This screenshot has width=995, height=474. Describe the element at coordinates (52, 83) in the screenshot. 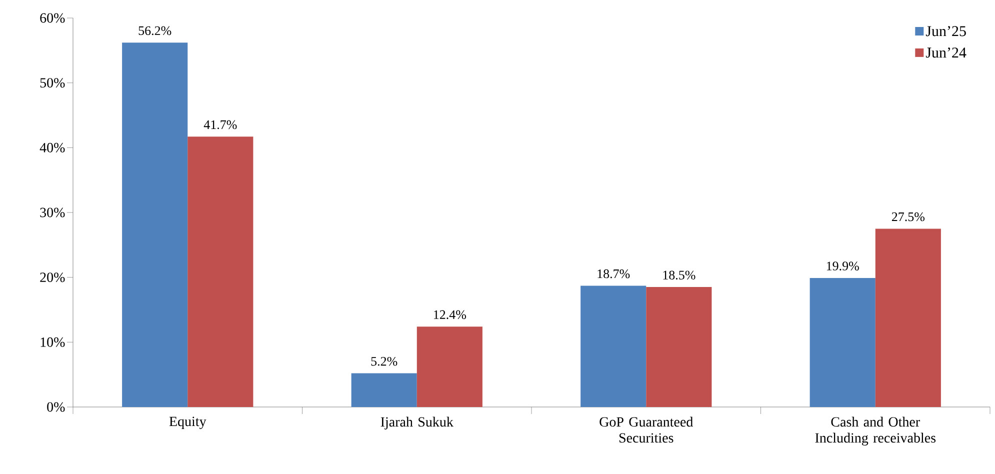

I see `y-tick-label: 50%` at that location.